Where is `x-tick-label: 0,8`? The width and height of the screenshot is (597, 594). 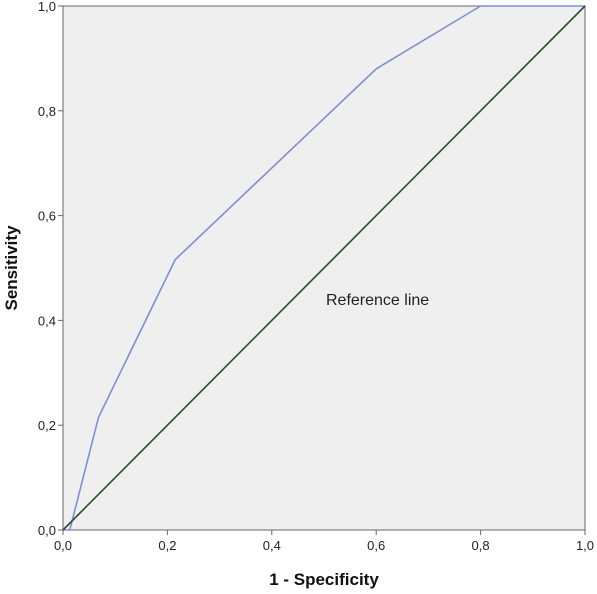 x-tick-label: 0,8 is located at coordinates (481, 545).